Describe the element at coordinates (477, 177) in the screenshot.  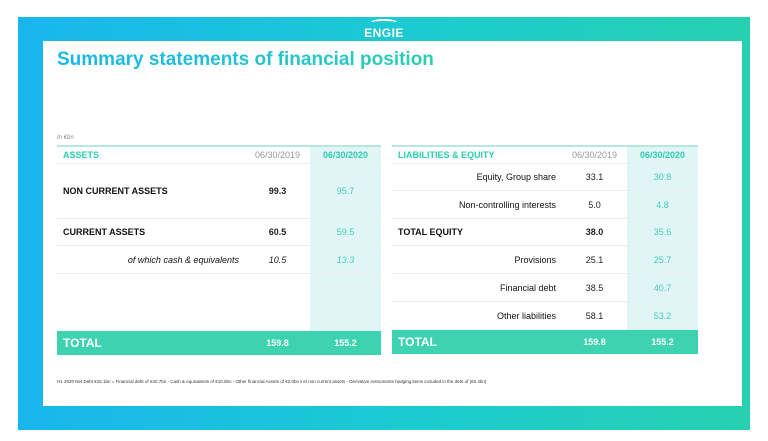
I see `row-label: Equity, Group share` at that location.